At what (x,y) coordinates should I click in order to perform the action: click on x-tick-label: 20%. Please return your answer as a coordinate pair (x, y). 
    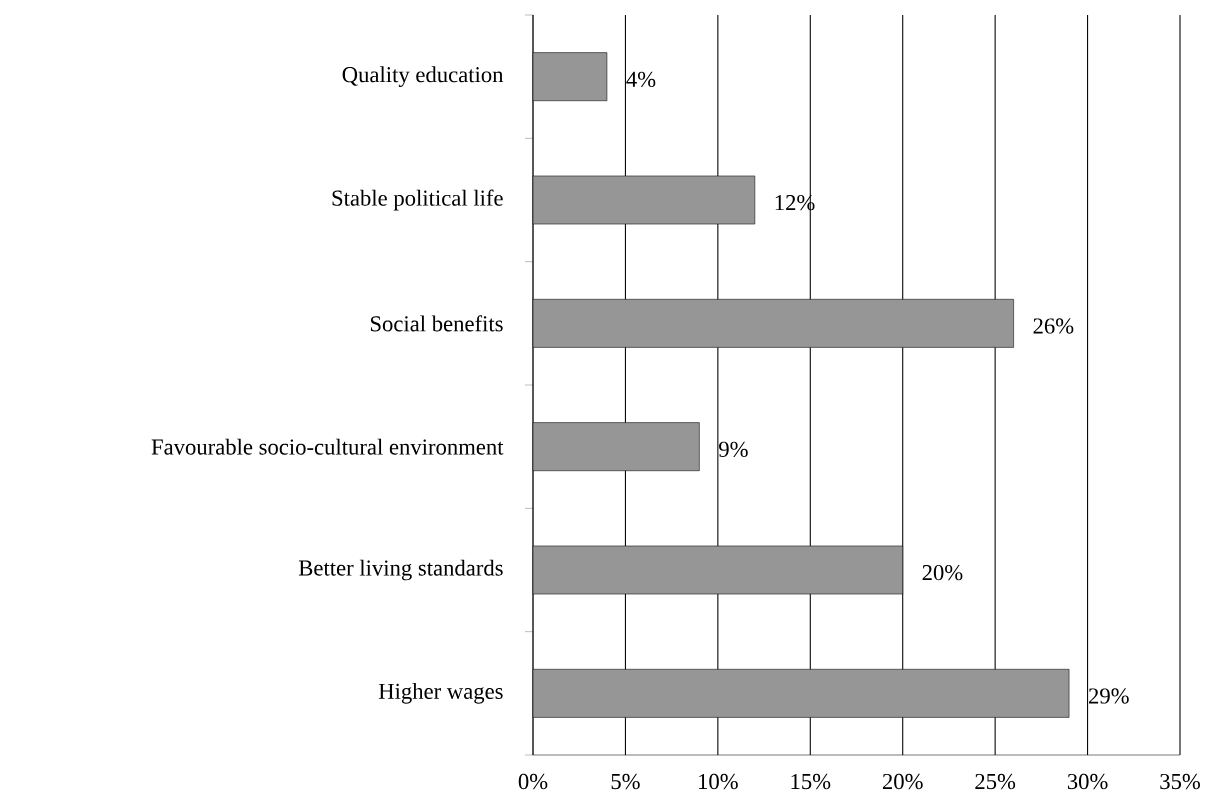
    Looking at the image, I should click on (902, 781).